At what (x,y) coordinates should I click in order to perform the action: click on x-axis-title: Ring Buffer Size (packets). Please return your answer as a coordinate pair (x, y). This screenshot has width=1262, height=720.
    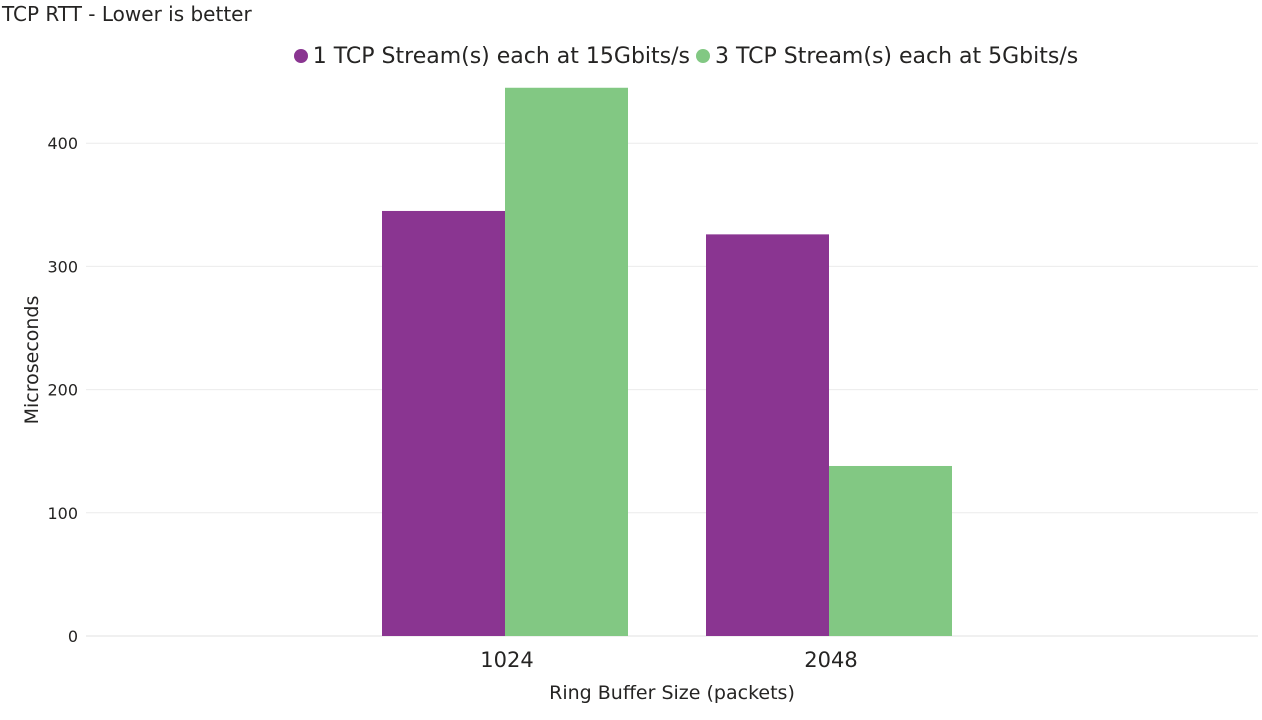
    Looking at the image, I should click on (672, 693).